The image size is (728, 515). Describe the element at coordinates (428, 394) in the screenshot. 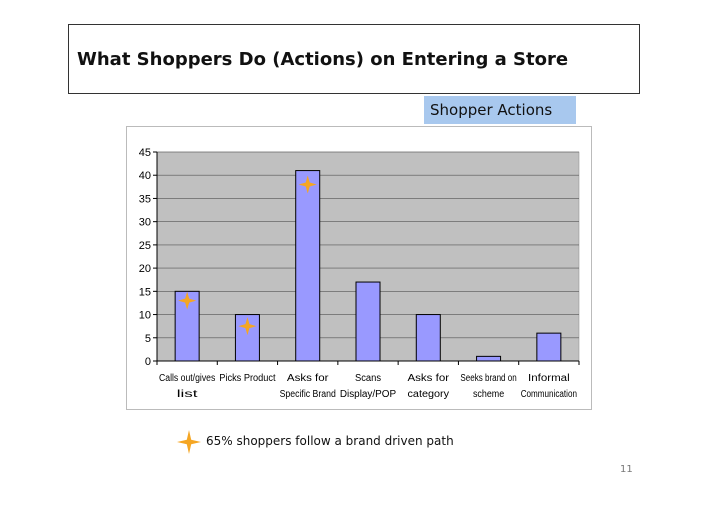

I see `x-tick-label: category` at that location.